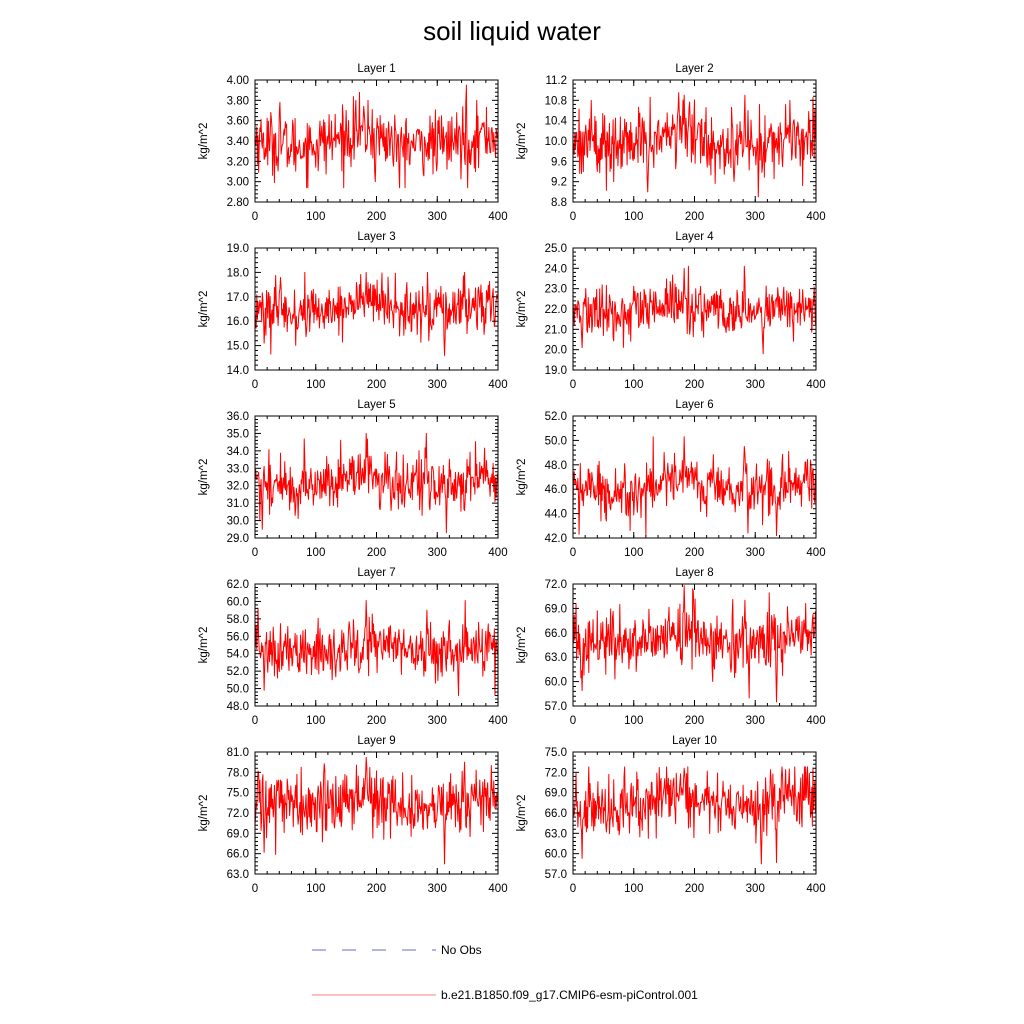 Image resolution: width=1024 pixels, height=1024 pixels. I want to click on y-tick-label: 29.0, so click(238, 539).